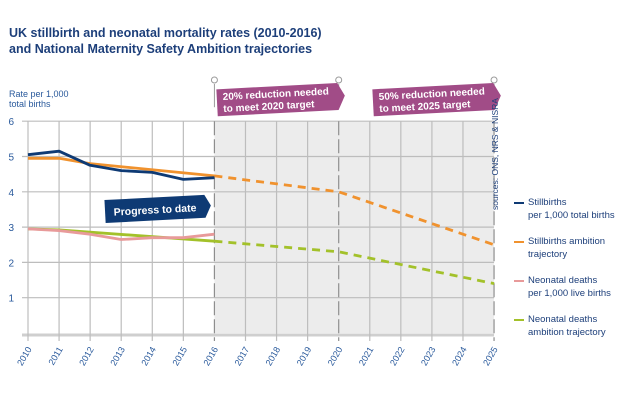  I want to click on y-tick-label: 5, so click(11, 158).